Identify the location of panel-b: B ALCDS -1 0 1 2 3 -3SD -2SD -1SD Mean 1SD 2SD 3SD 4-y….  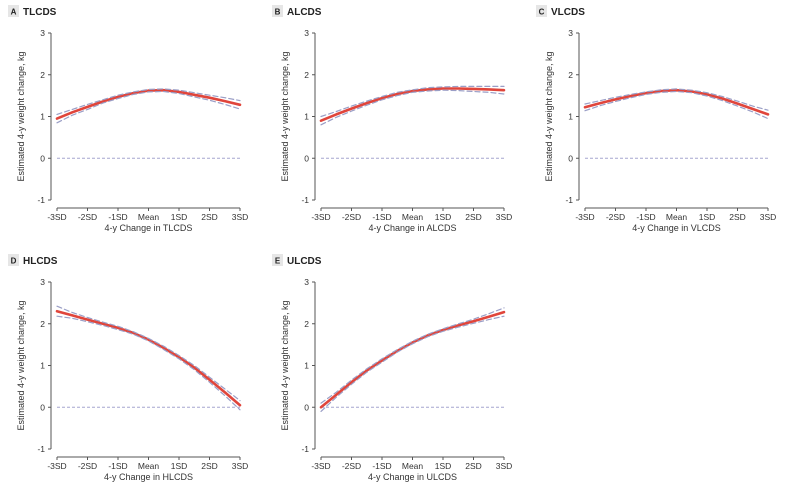
(392, 119).